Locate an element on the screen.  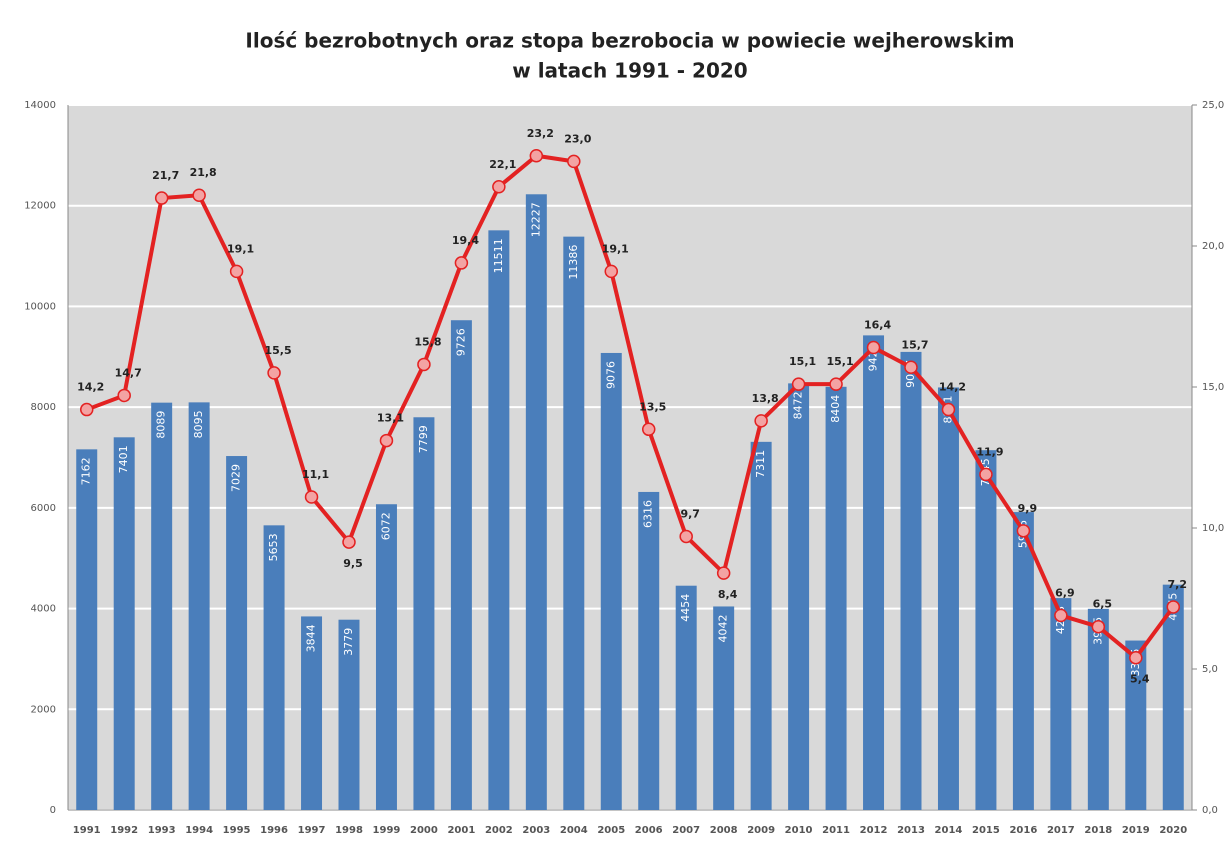
bar-label: 9726 is located at coordinates (460, 342).